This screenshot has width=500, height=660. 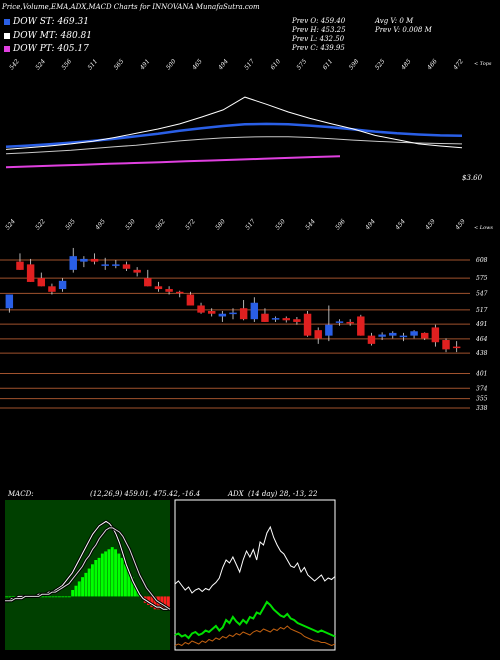 I want to click on price-top-label: 562, so click(x=160, y=224).